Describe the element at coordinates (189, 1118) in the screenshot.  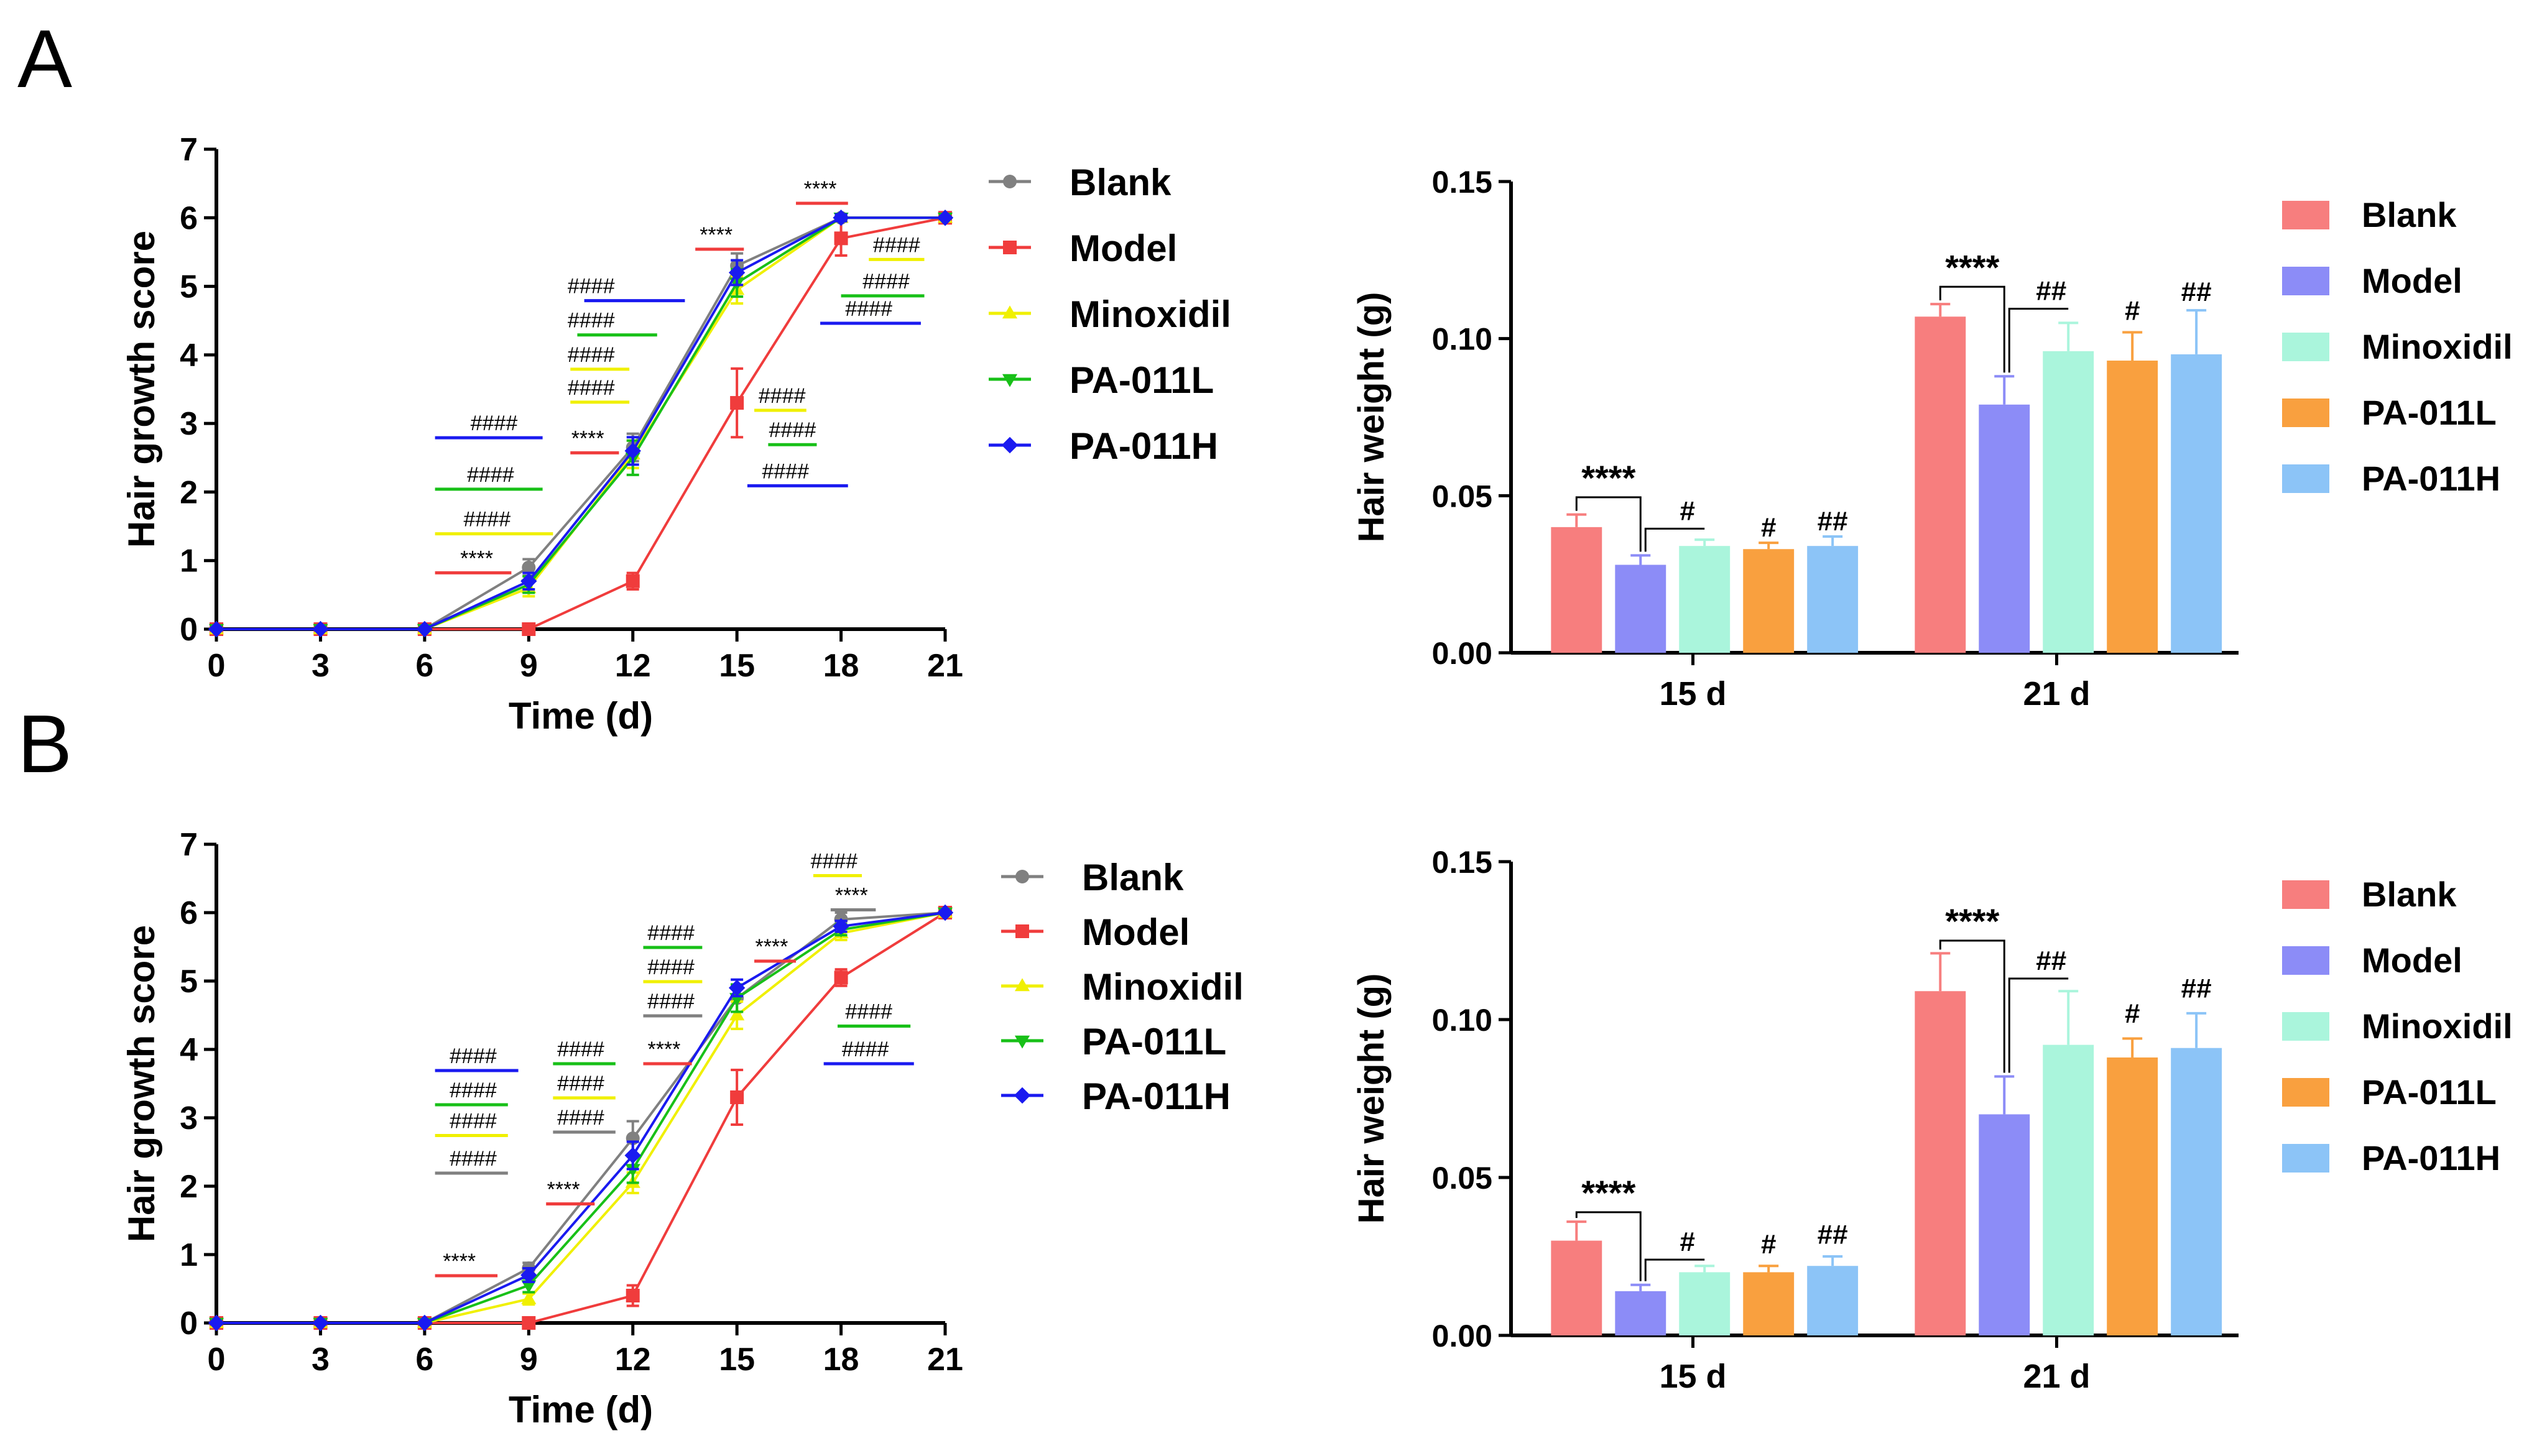
I see `y-tick-label: 3` at that location.